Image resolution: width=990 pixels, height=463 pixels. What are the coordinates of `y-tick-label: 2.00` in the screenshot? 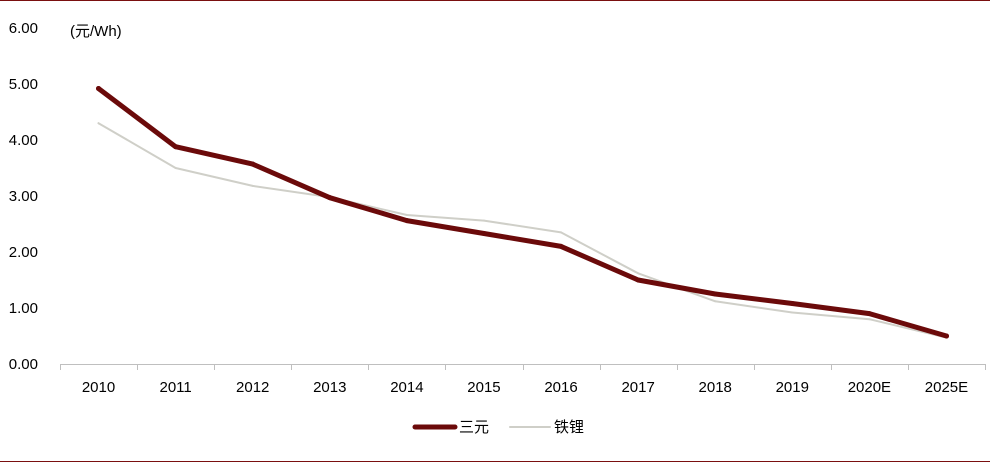 It's located at (23, 252).